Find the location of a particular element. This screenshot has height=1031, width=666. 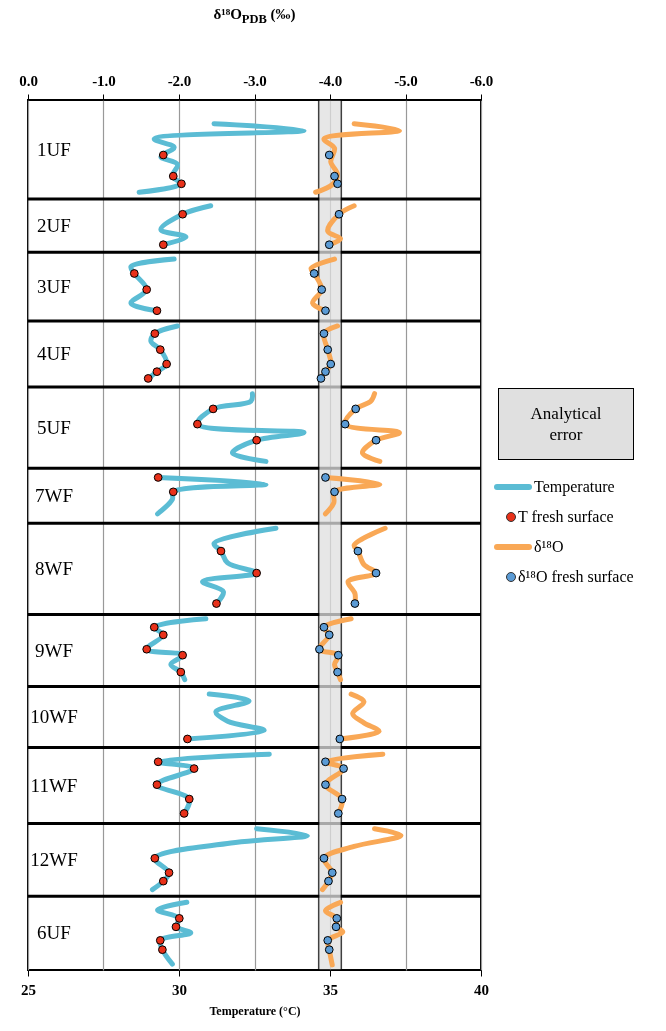

x-tick-label: 40 is located at coordinates (481, 989).